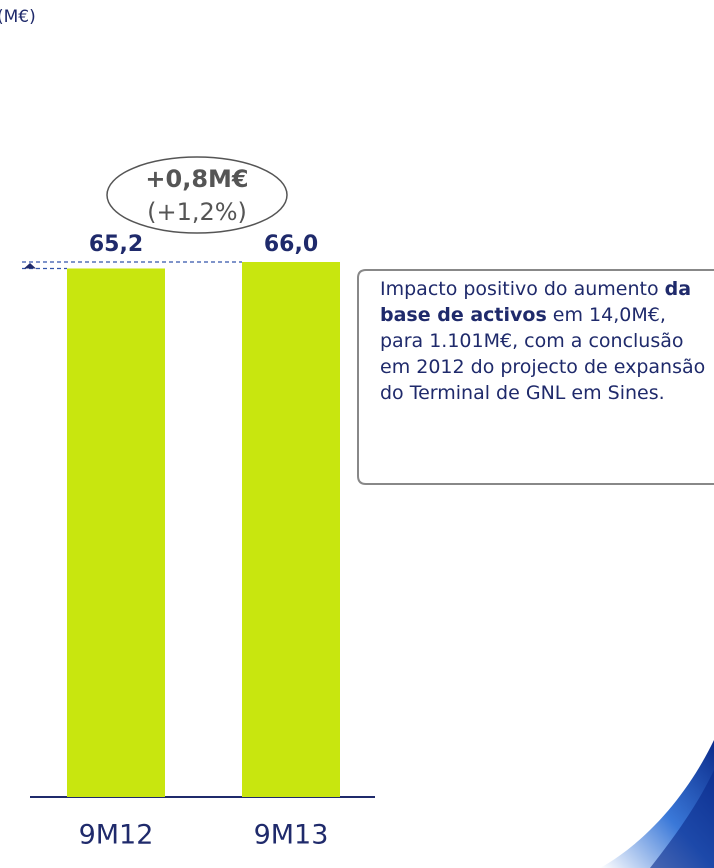 This screenshot has width=714, height=868. Describe the element at coordinates (291, 835) in the screenshot. I see `x-tick-label: 9M13` at that location.